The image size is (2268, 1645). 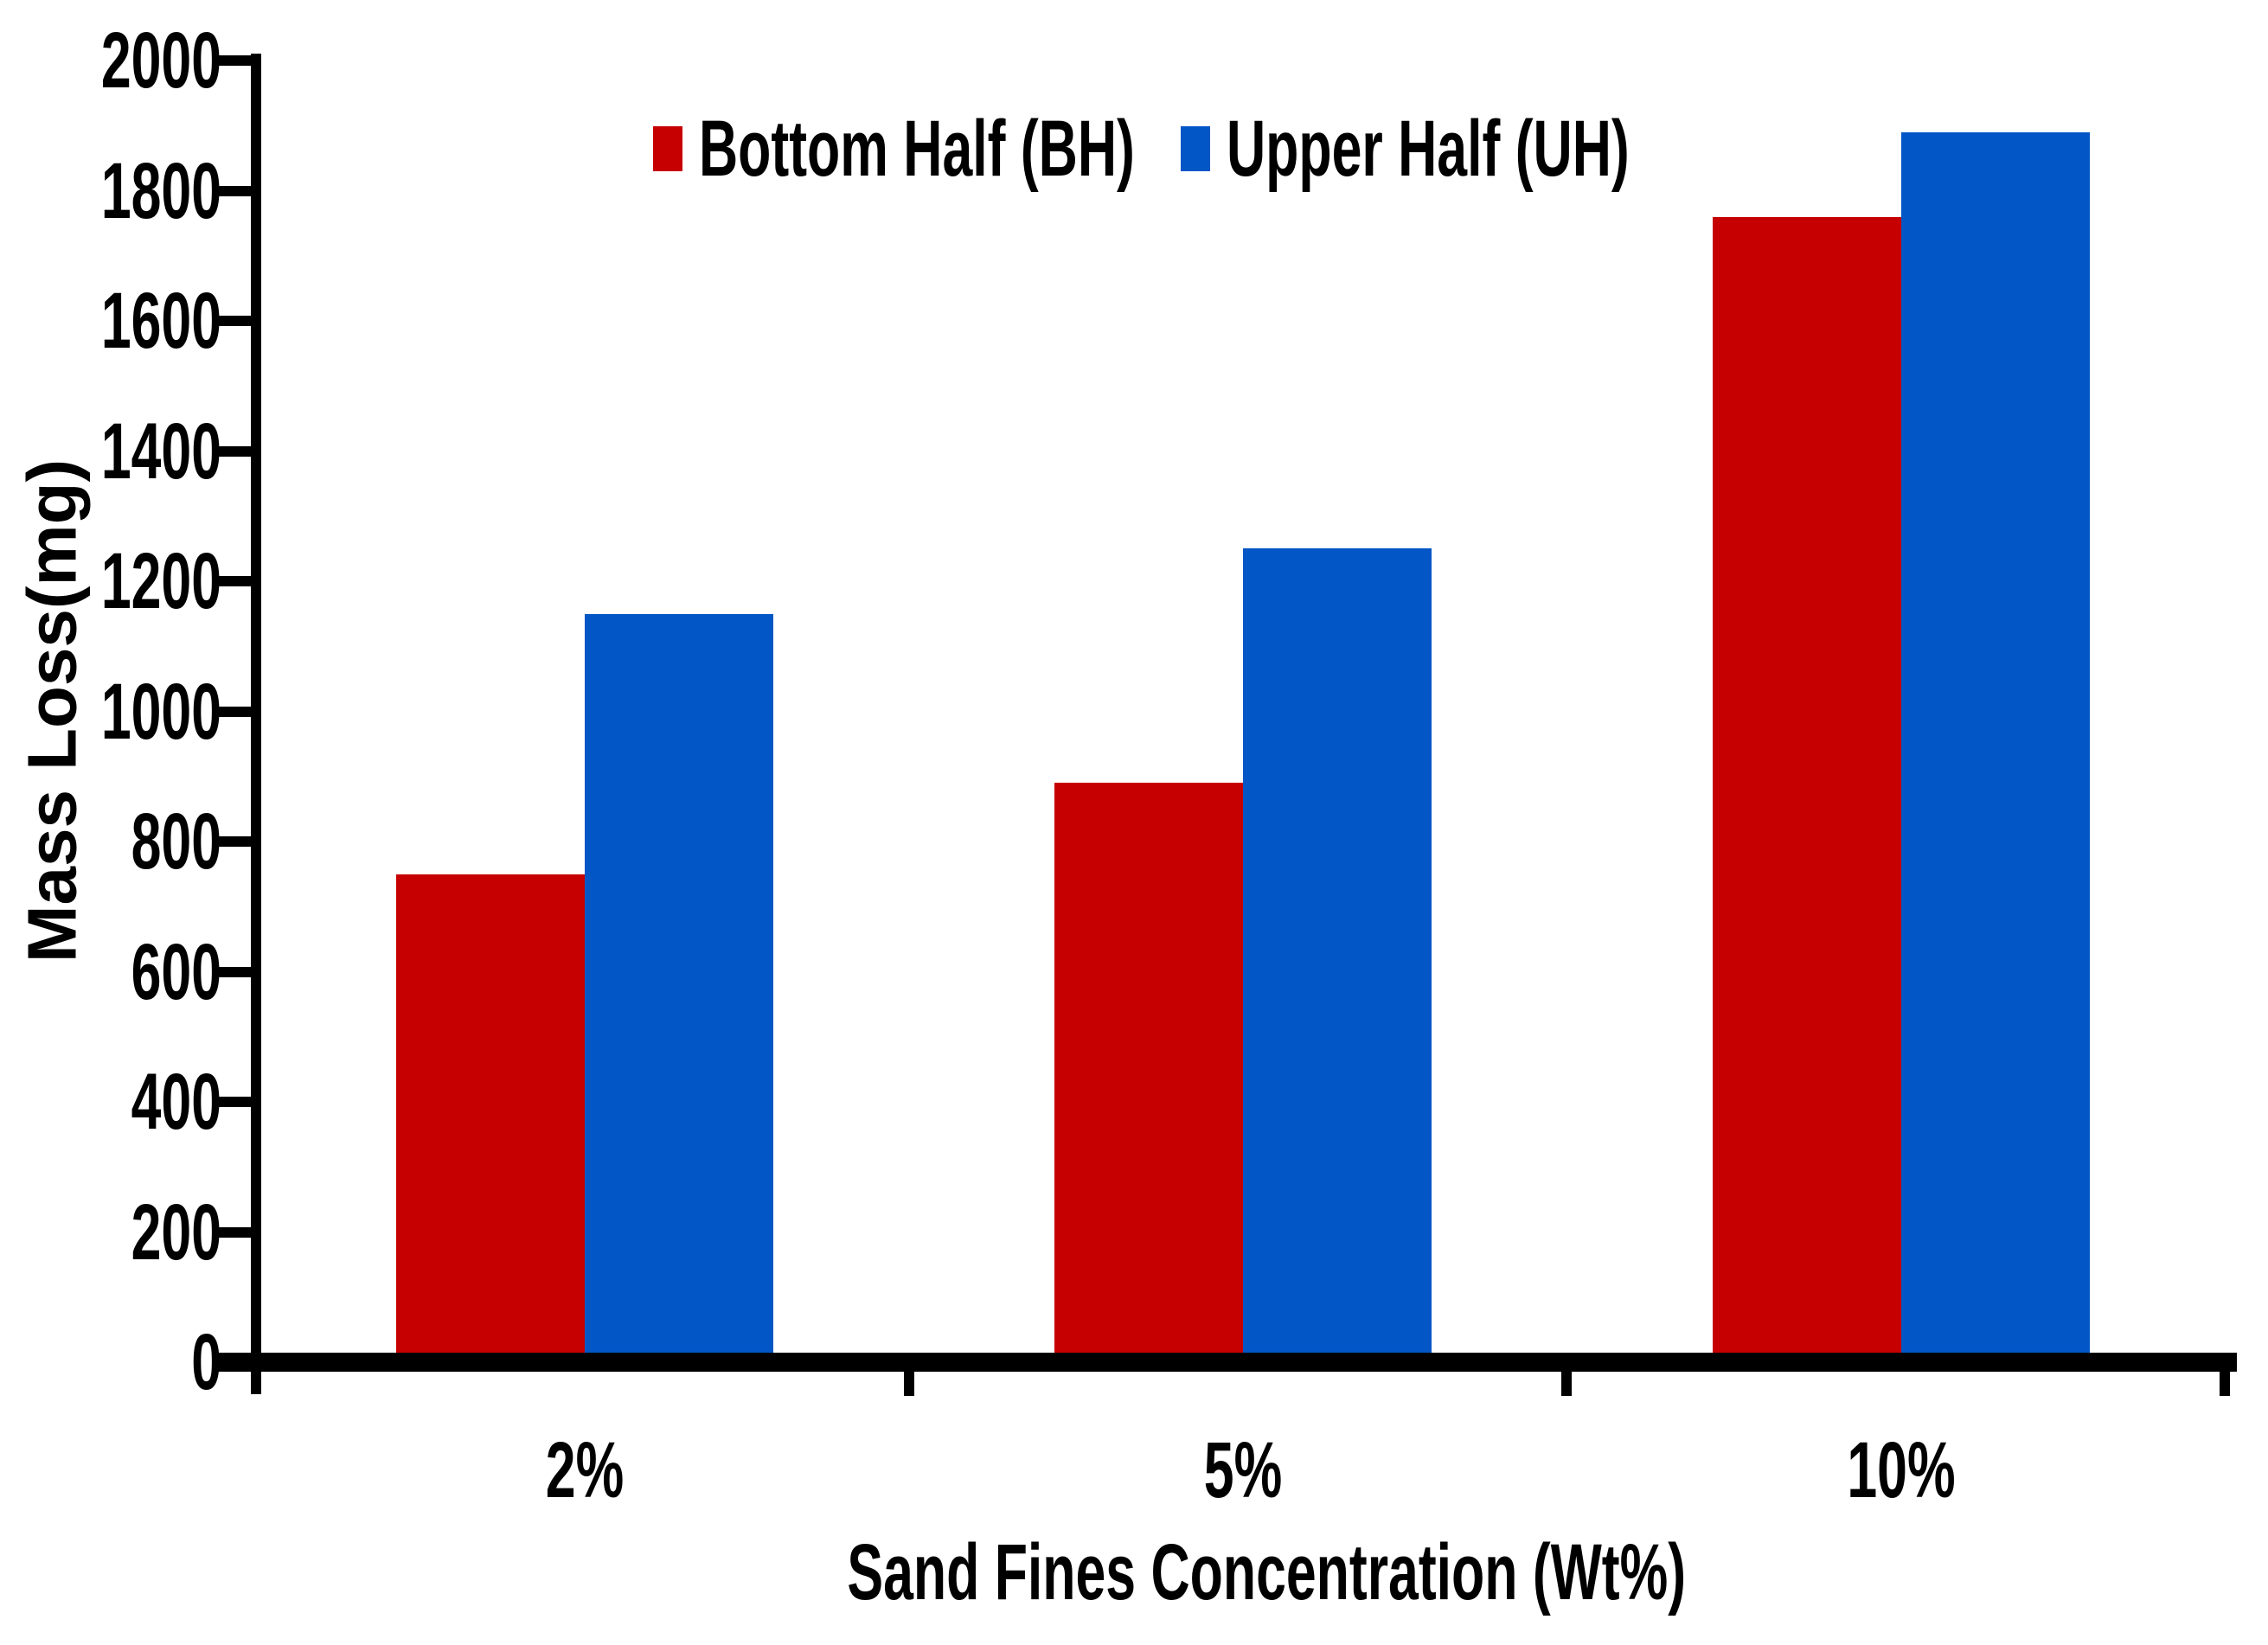 What do you see at coordinates (1901, 1470) in the screenshot?
I see `x-category-label: 10%` at bounding box center [1901, 1470].